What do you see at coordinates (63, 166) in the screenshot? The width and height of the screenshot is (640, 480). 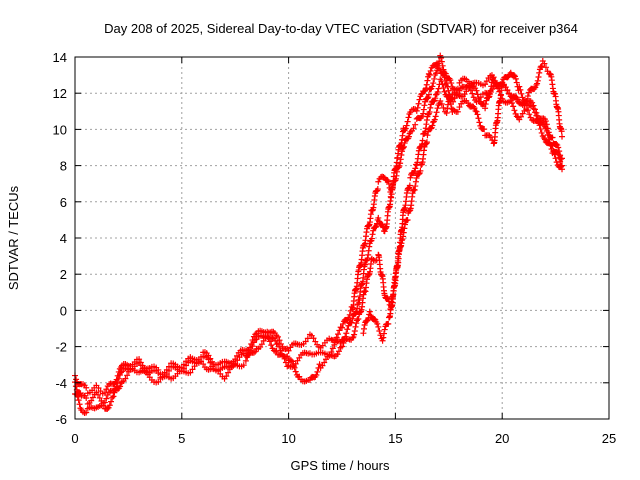 I see `y-tick-label: 8` at bounding box center [63, 166].